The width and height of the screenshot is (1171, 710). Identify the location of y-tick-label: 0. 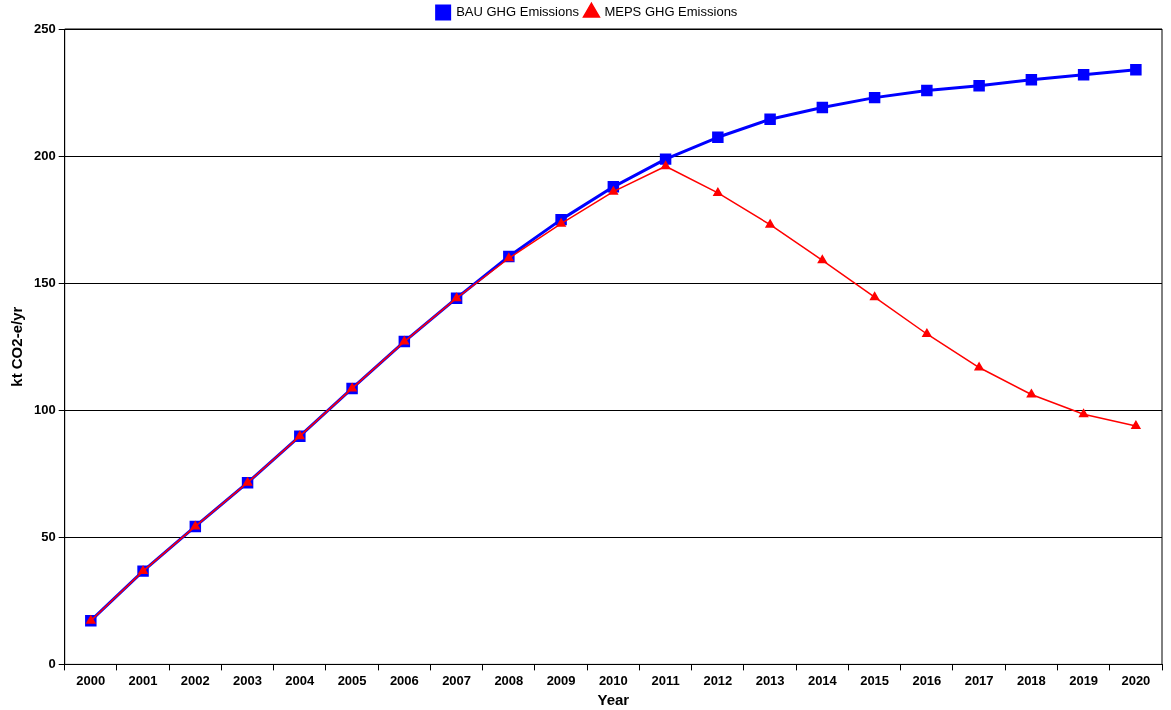
(52, 663).